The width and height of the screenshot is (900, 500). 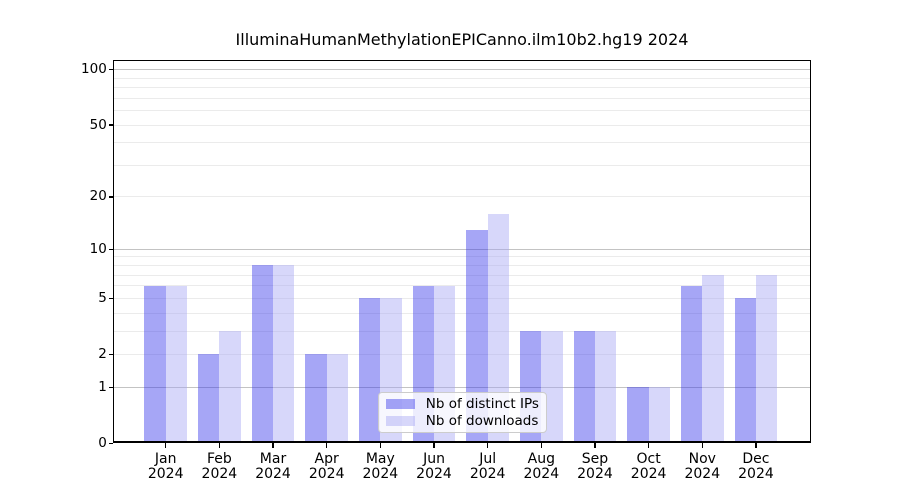 What do you see at coordinates (165, 458) in the screenshot?
I see `x-tick-label-month: Jan` at bounding box center [165, 458].